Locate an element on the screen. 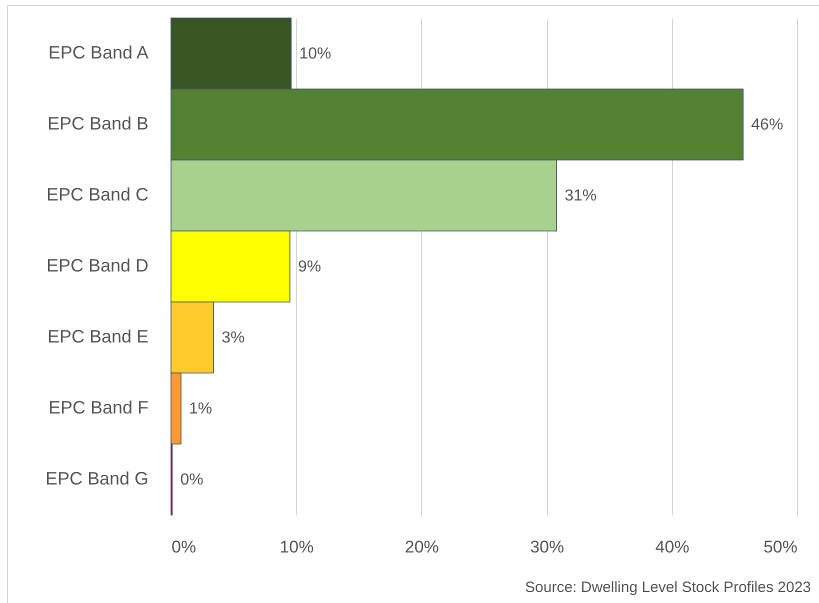 This screenshot has width=819, height=603. y-tick-label: EPC Band G is located at coordinates (96, 478).